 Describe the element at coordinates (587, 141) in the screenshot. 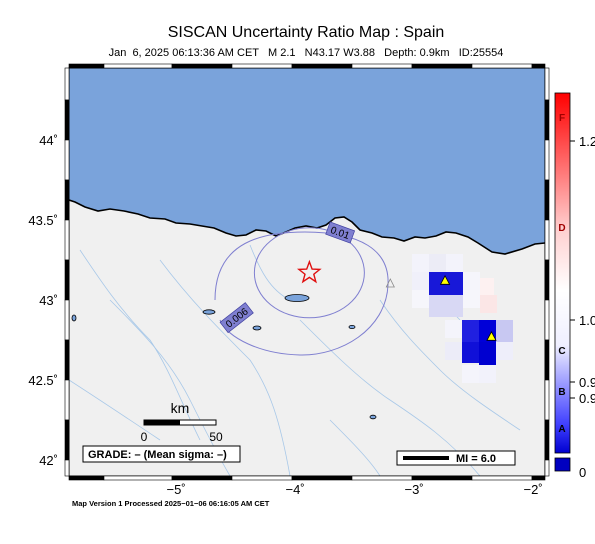

I see `colorbar-value-1: 1.2` at that location.